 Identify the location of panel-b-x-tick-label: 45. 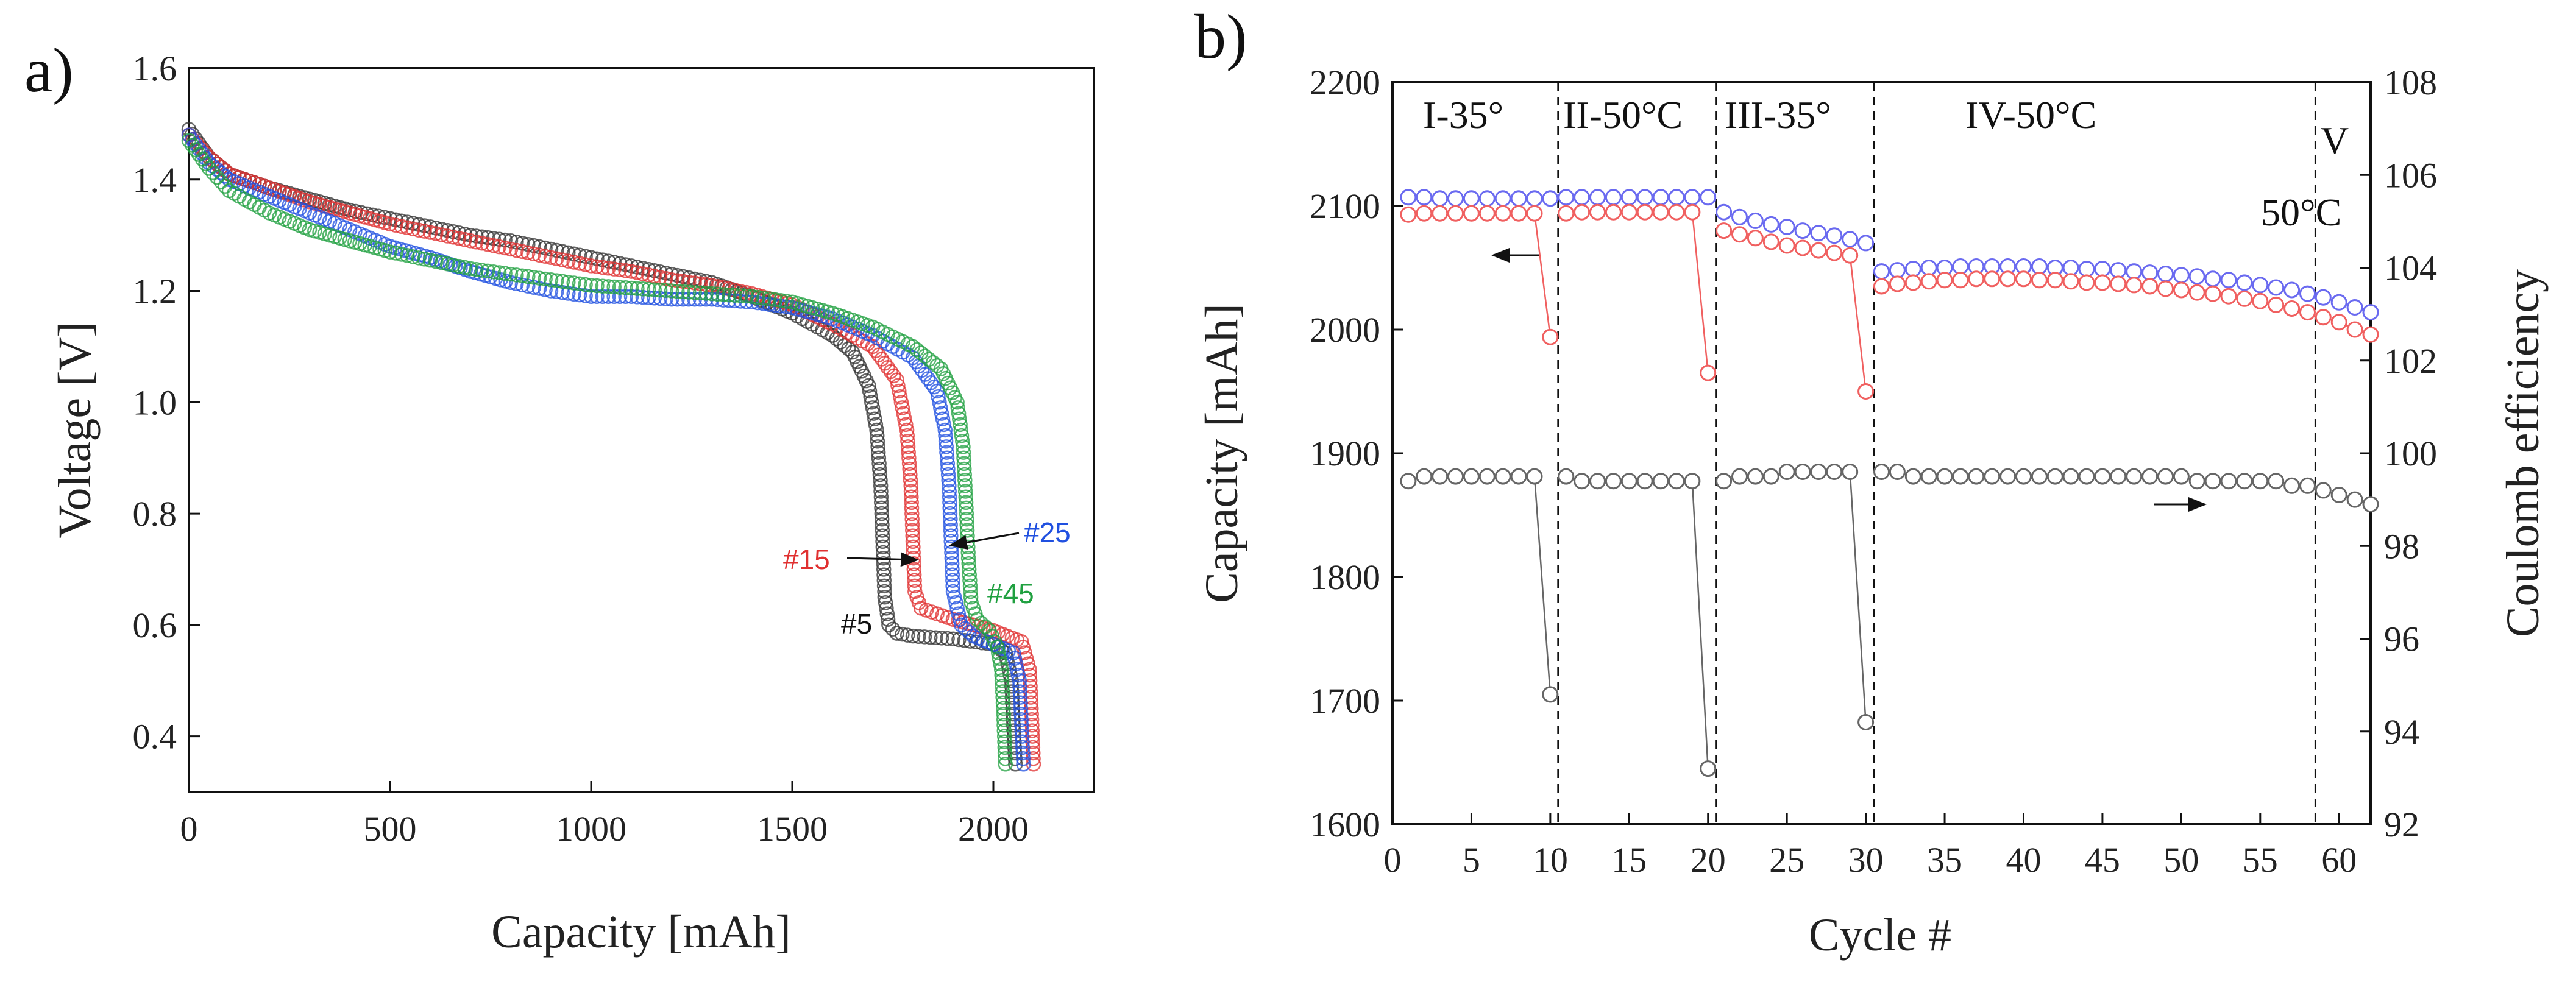
(2102, 860).